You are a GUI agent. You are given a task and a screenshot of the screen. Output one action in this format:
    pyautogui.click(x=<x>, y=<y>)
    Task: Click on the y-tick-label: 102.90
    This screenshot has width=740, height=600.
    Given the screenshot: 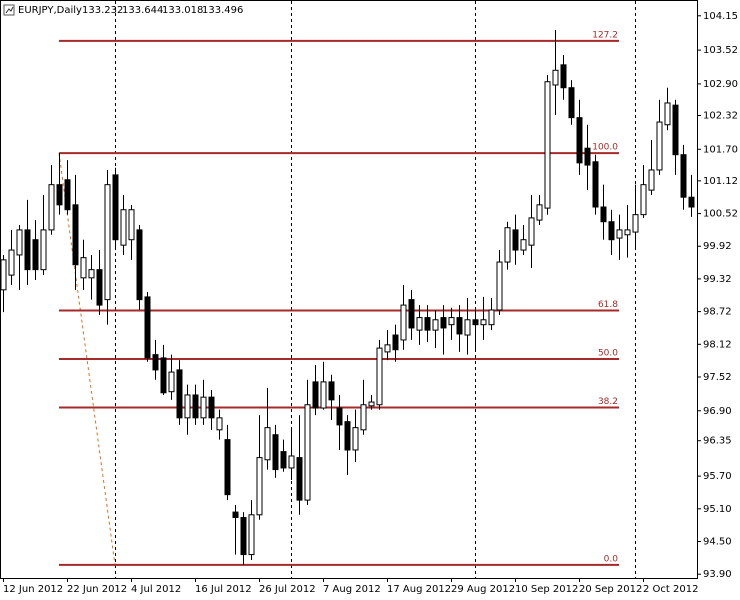 What is the action you would take?
    pyautogui.click(x=720, y=84)
    